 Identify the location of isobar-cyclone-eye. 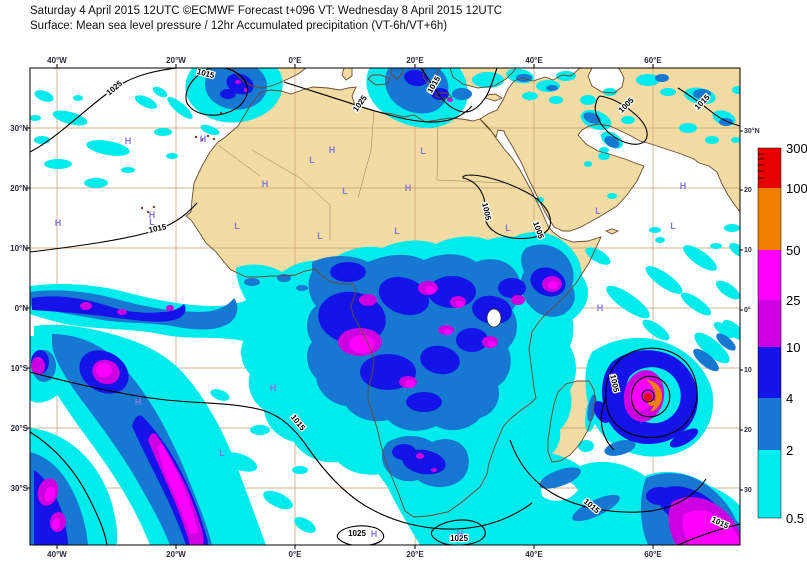
(648, 396).